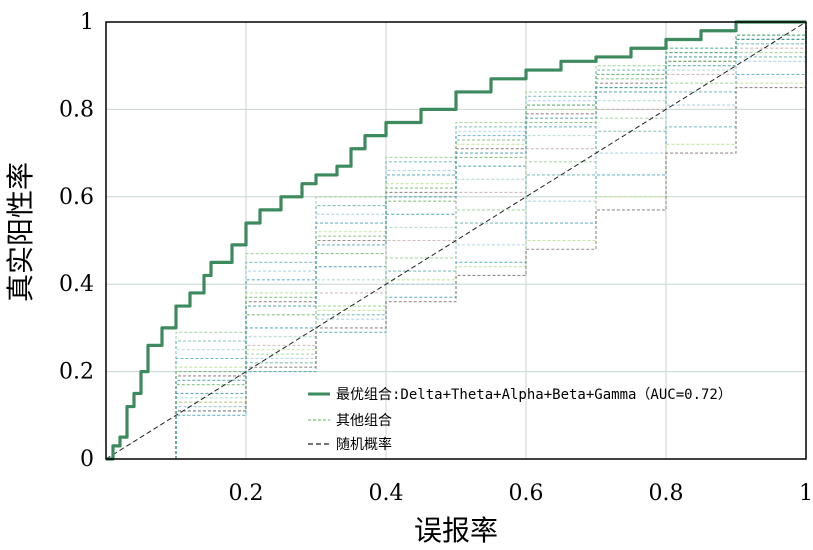 The height and width of the screenshot is (550, 813). What do you see at coordinates (76, 197) in the screenshot?
I see `y-tick-label-3: 0.6` at bounding box center [76, 197].